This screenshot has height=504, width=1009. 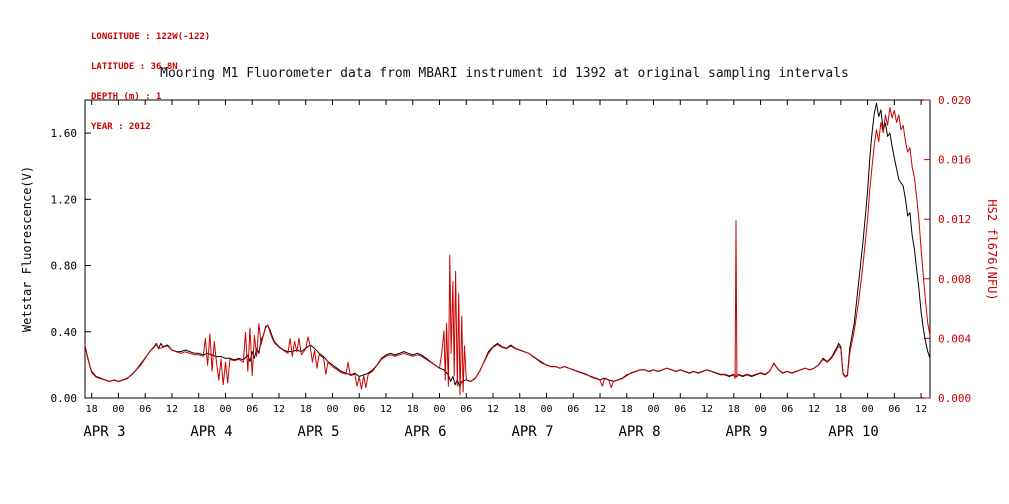 What do you see at coordinates (746, 432) in the screenshot?
I see `x-day-label: APR 9` at bounding box center [746, 432].